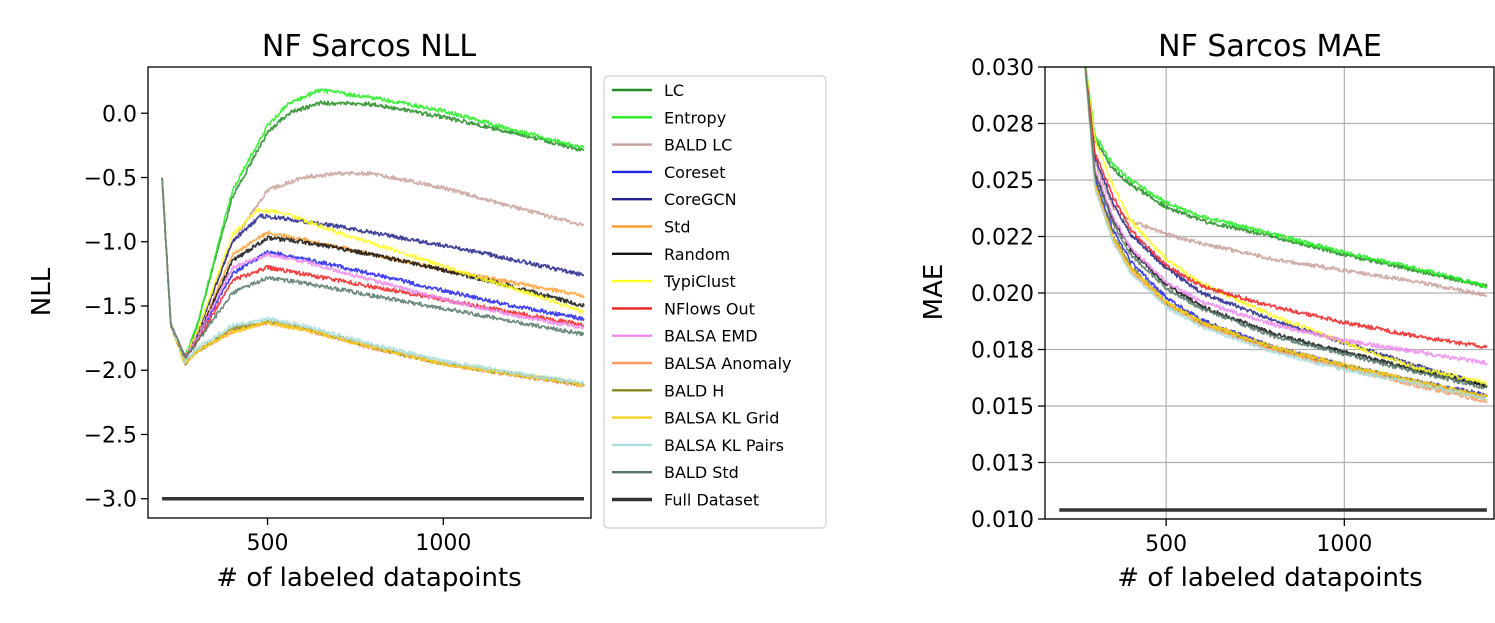 This screenshot has height=623, width=1495. What do you see at coordinates (1002, 520) in the screenshot?
I see `mae-ytick-label-0: 0.010` at bounding box center [1002, 520].